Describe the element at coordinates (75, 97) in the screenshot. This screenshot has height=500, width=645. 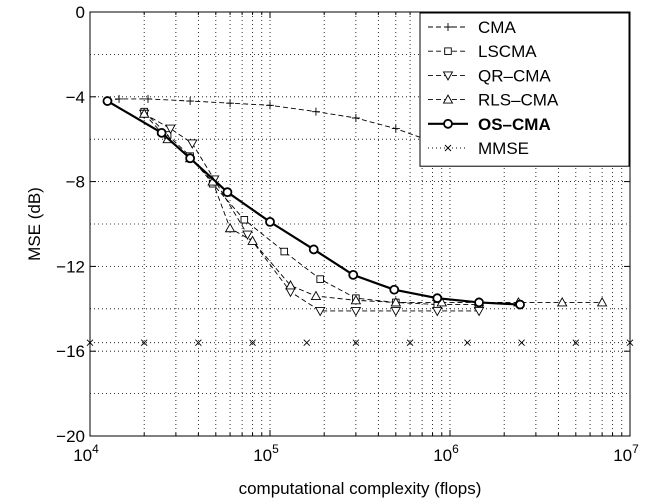
I see `y-tick-label: −4` at that location.